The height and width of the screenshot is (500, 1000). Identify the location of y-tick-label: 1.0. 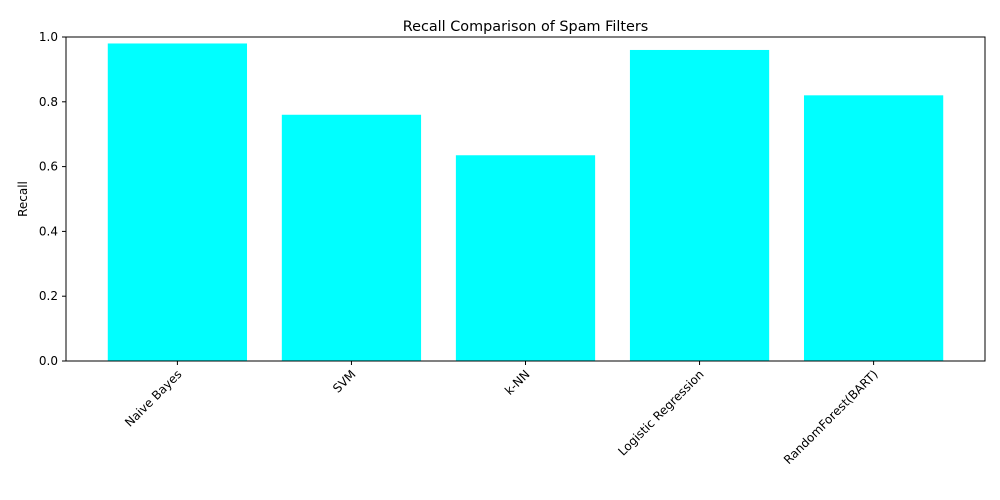
(48, 37).